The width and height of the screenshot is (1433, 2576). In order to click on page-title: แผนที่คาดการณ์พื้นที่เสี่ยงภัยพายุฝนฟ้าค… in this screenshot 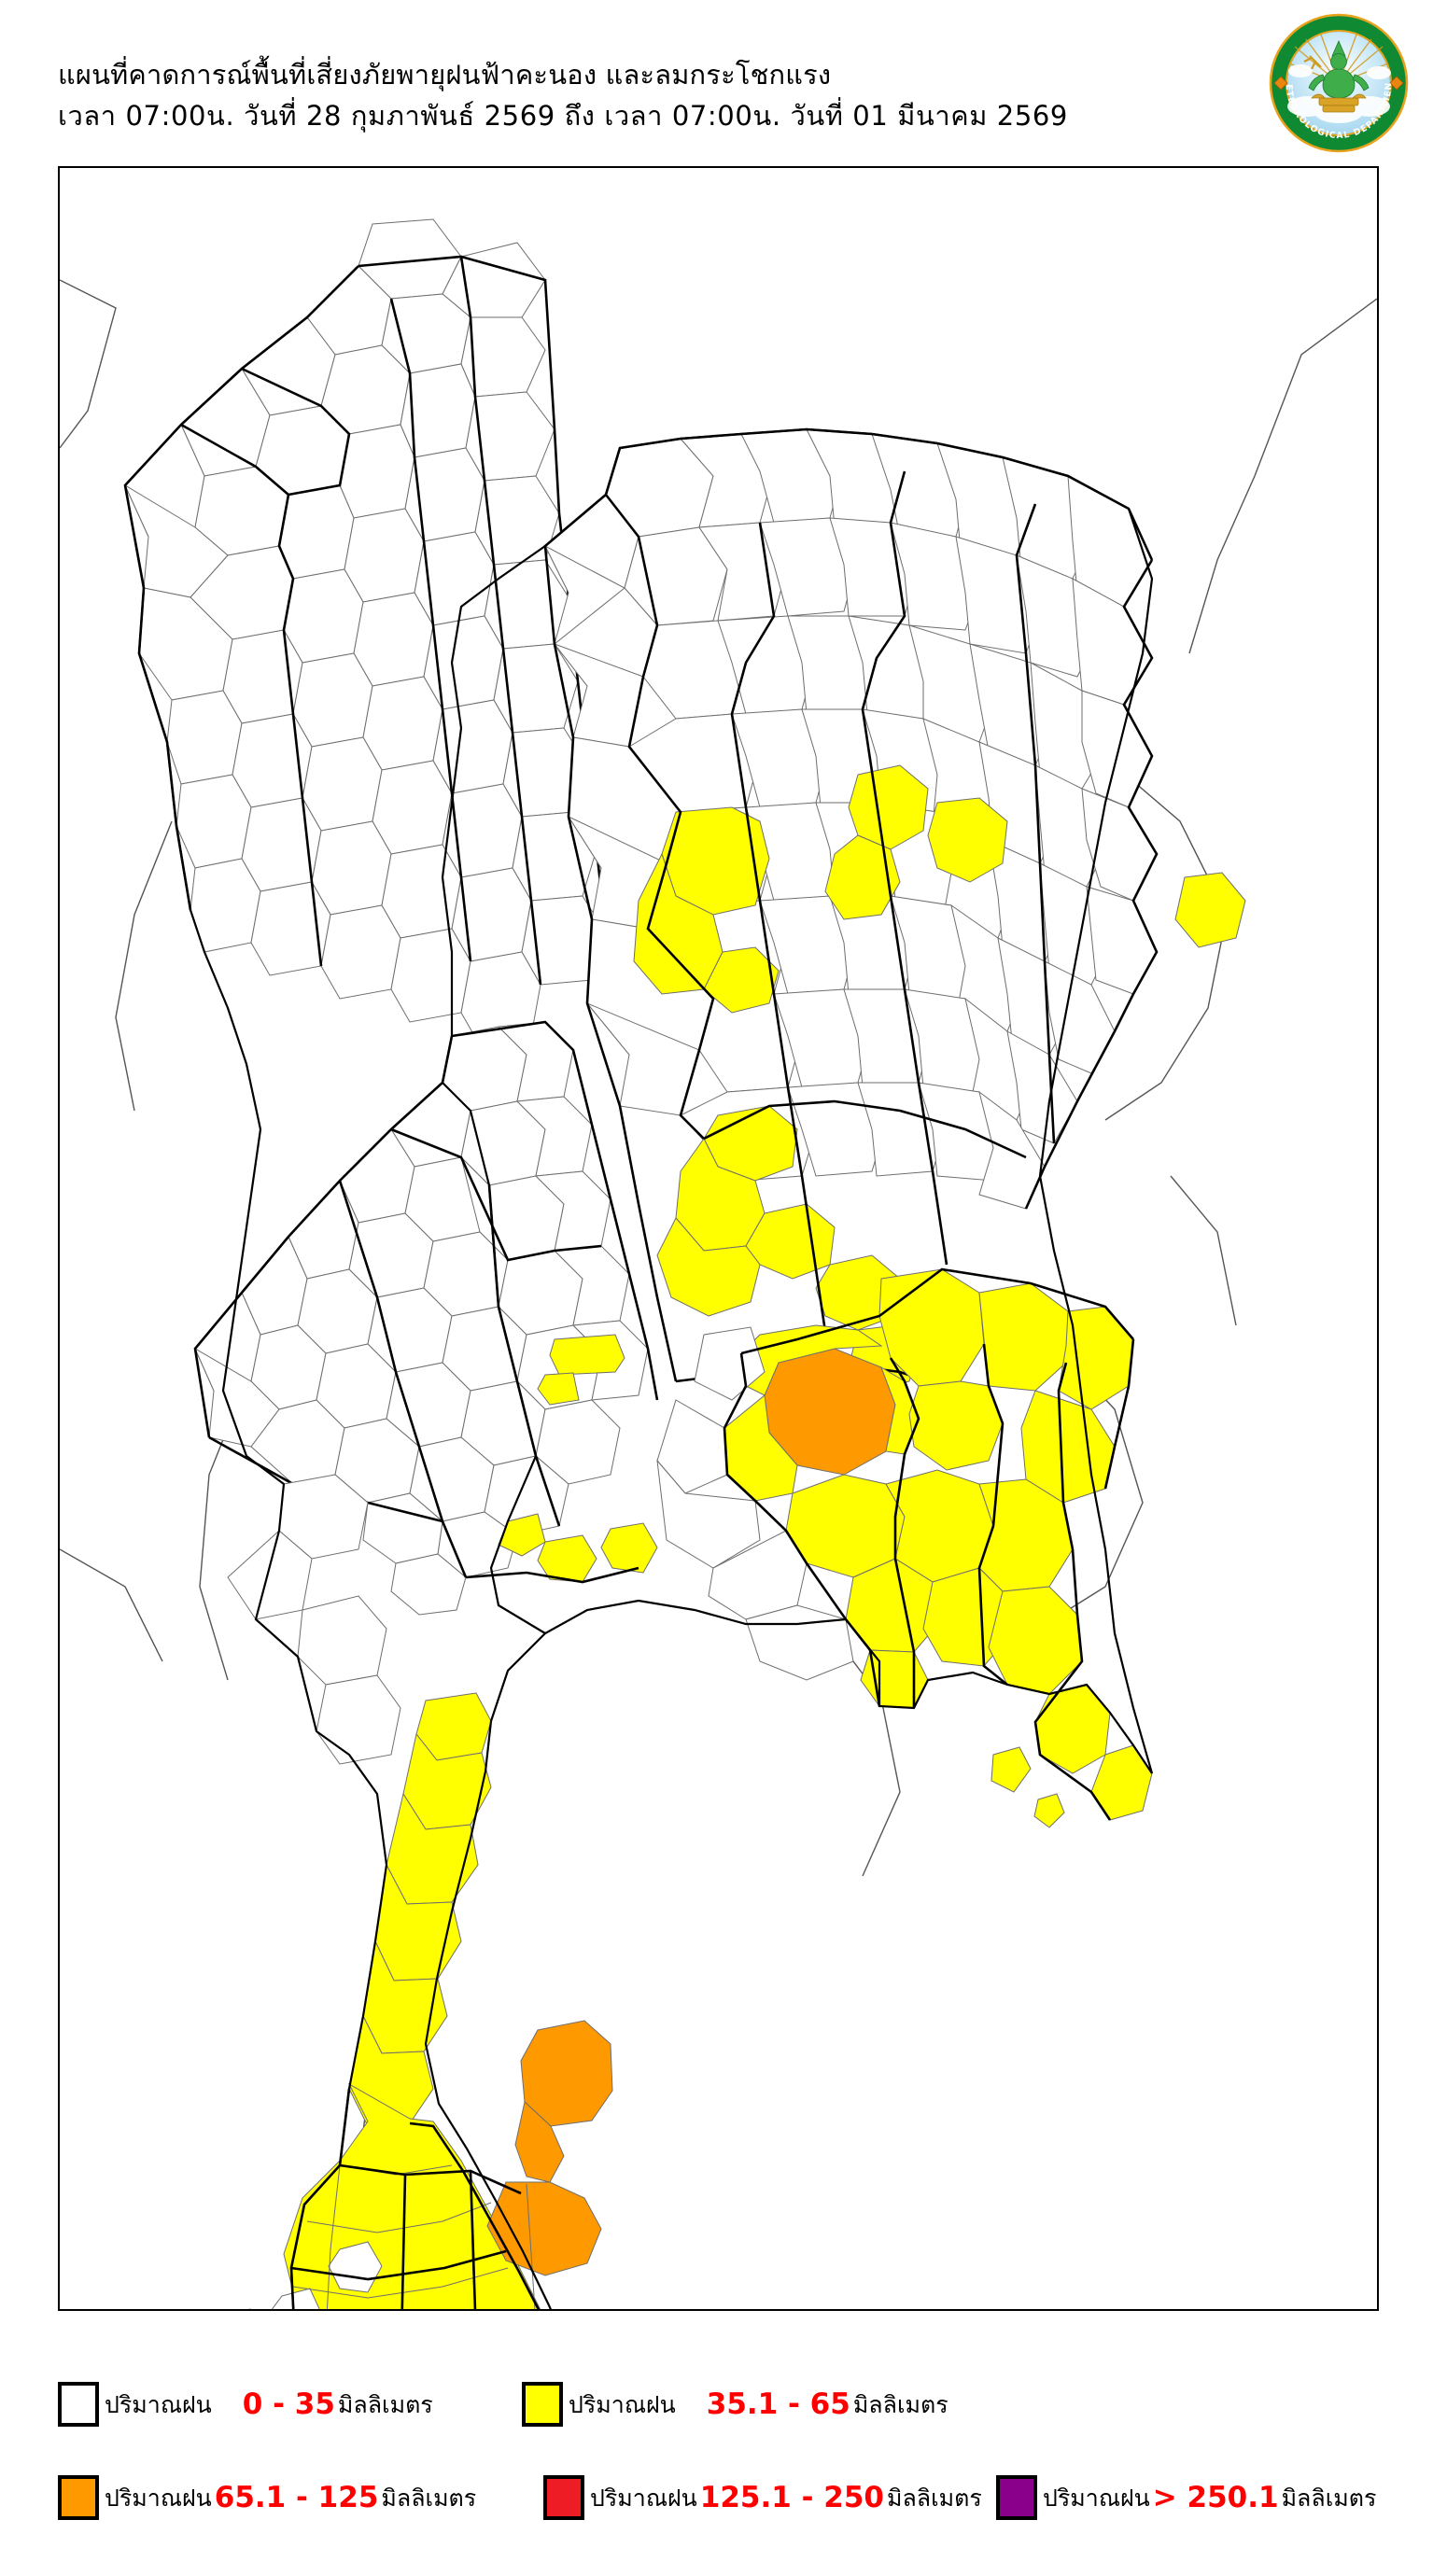, I will do `click(445, 75)`.